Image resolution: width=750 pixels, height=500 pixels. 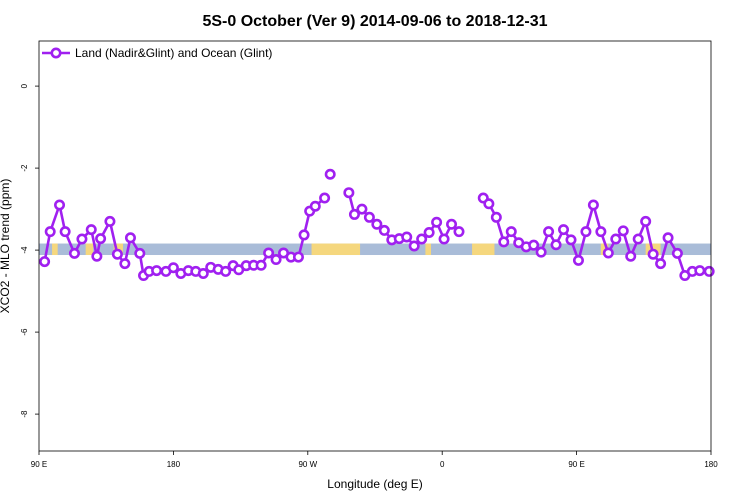 I want to click on x-axis-label: Longitude (deg E), so click(x=374, y=484).